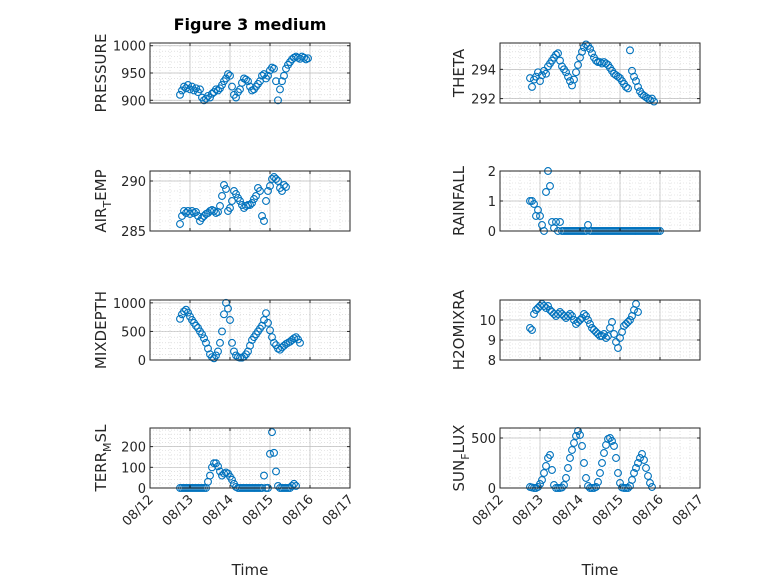 The height and width of the screenshot is (583, 778). I want to click on y-tick-label: 290, so click(133, 182).